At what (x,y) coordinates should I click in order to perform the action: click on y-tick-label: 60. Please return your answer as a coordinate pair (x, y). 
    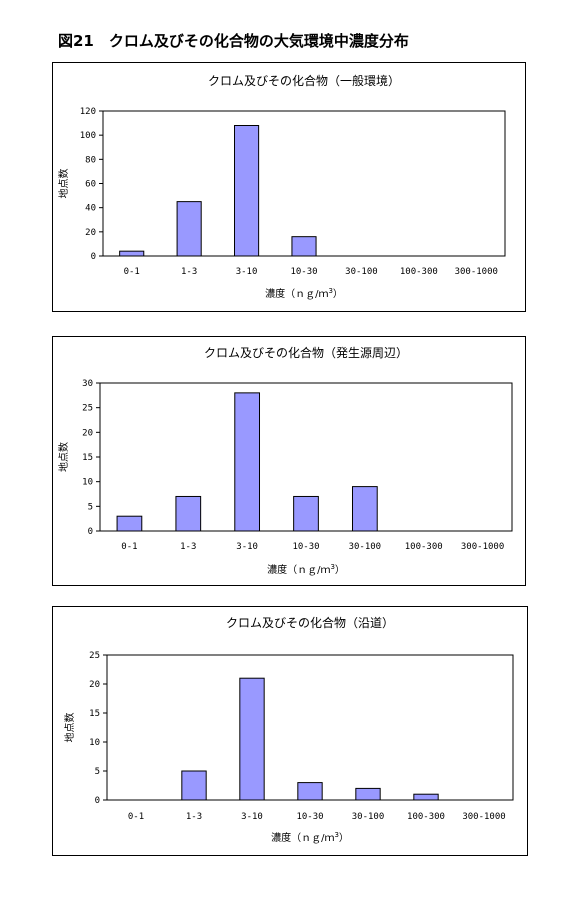
    Looking at the image, I should click on (90, 185).